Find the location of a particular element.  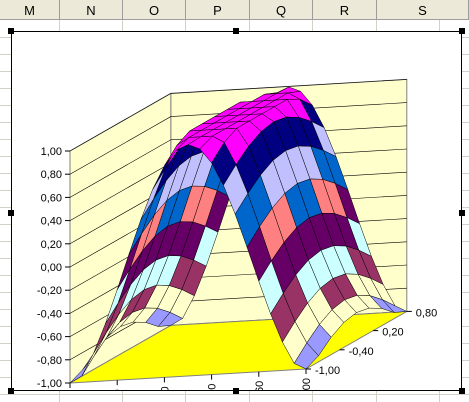

y-axis-tick-label: -0,40 is located at coordinates (361, 352).